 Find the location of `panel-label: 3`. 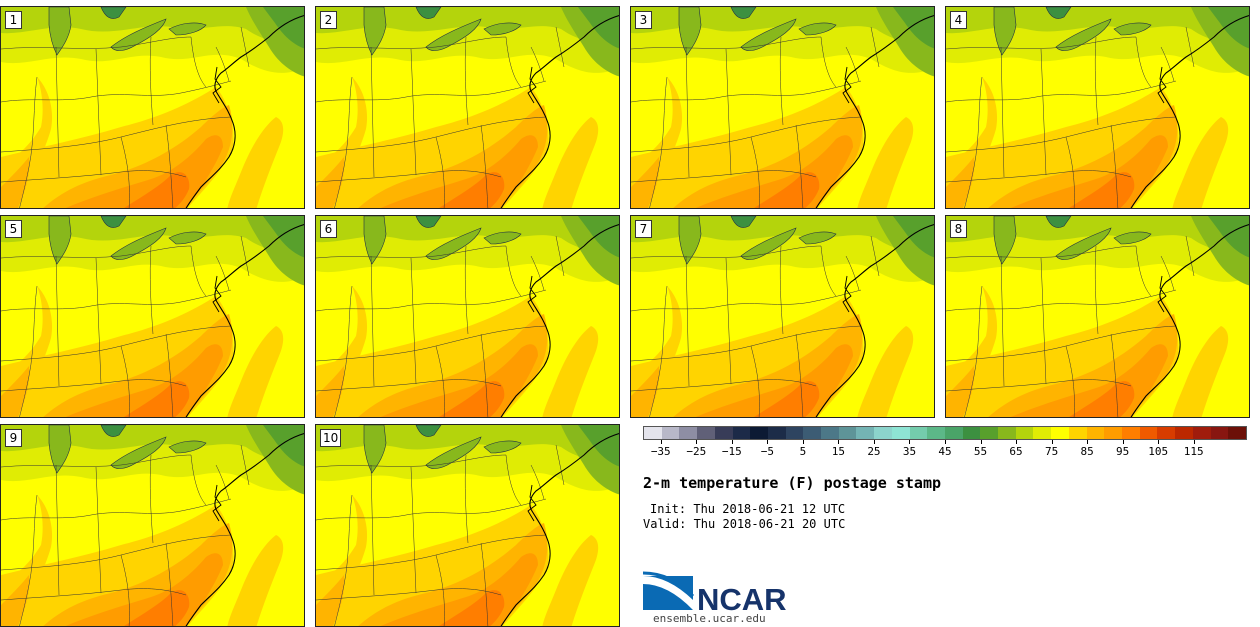

panel-label: 3 is located at coordinates (643, 20).